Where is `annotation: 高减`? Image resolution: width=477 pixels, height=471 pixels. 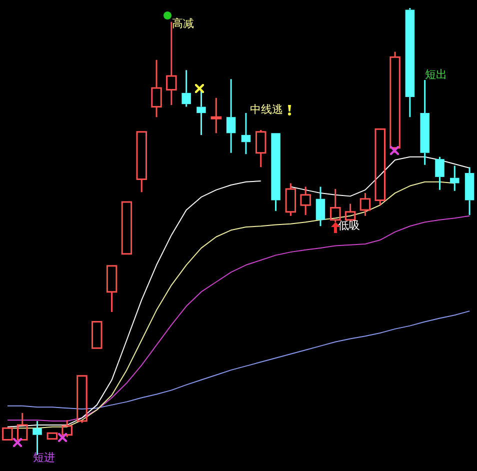 annotation: 高减 is located at coordinates (183, 23).